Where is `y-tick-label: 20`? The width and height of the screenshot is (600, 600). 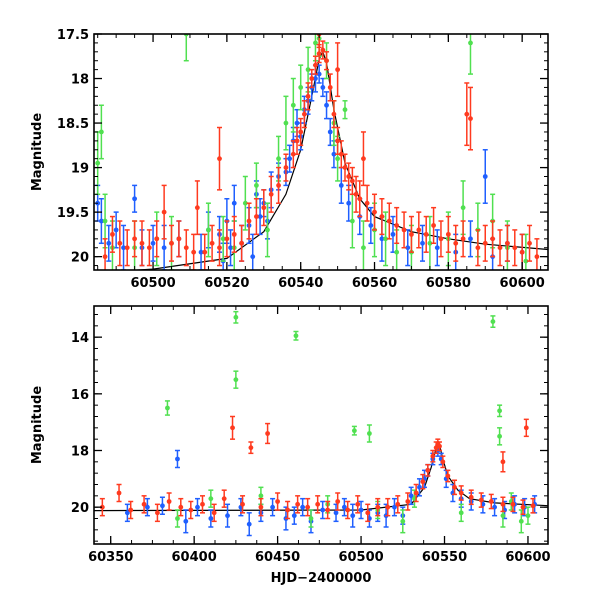 y-tick-label: 20 is located at coordinates (80, 508).